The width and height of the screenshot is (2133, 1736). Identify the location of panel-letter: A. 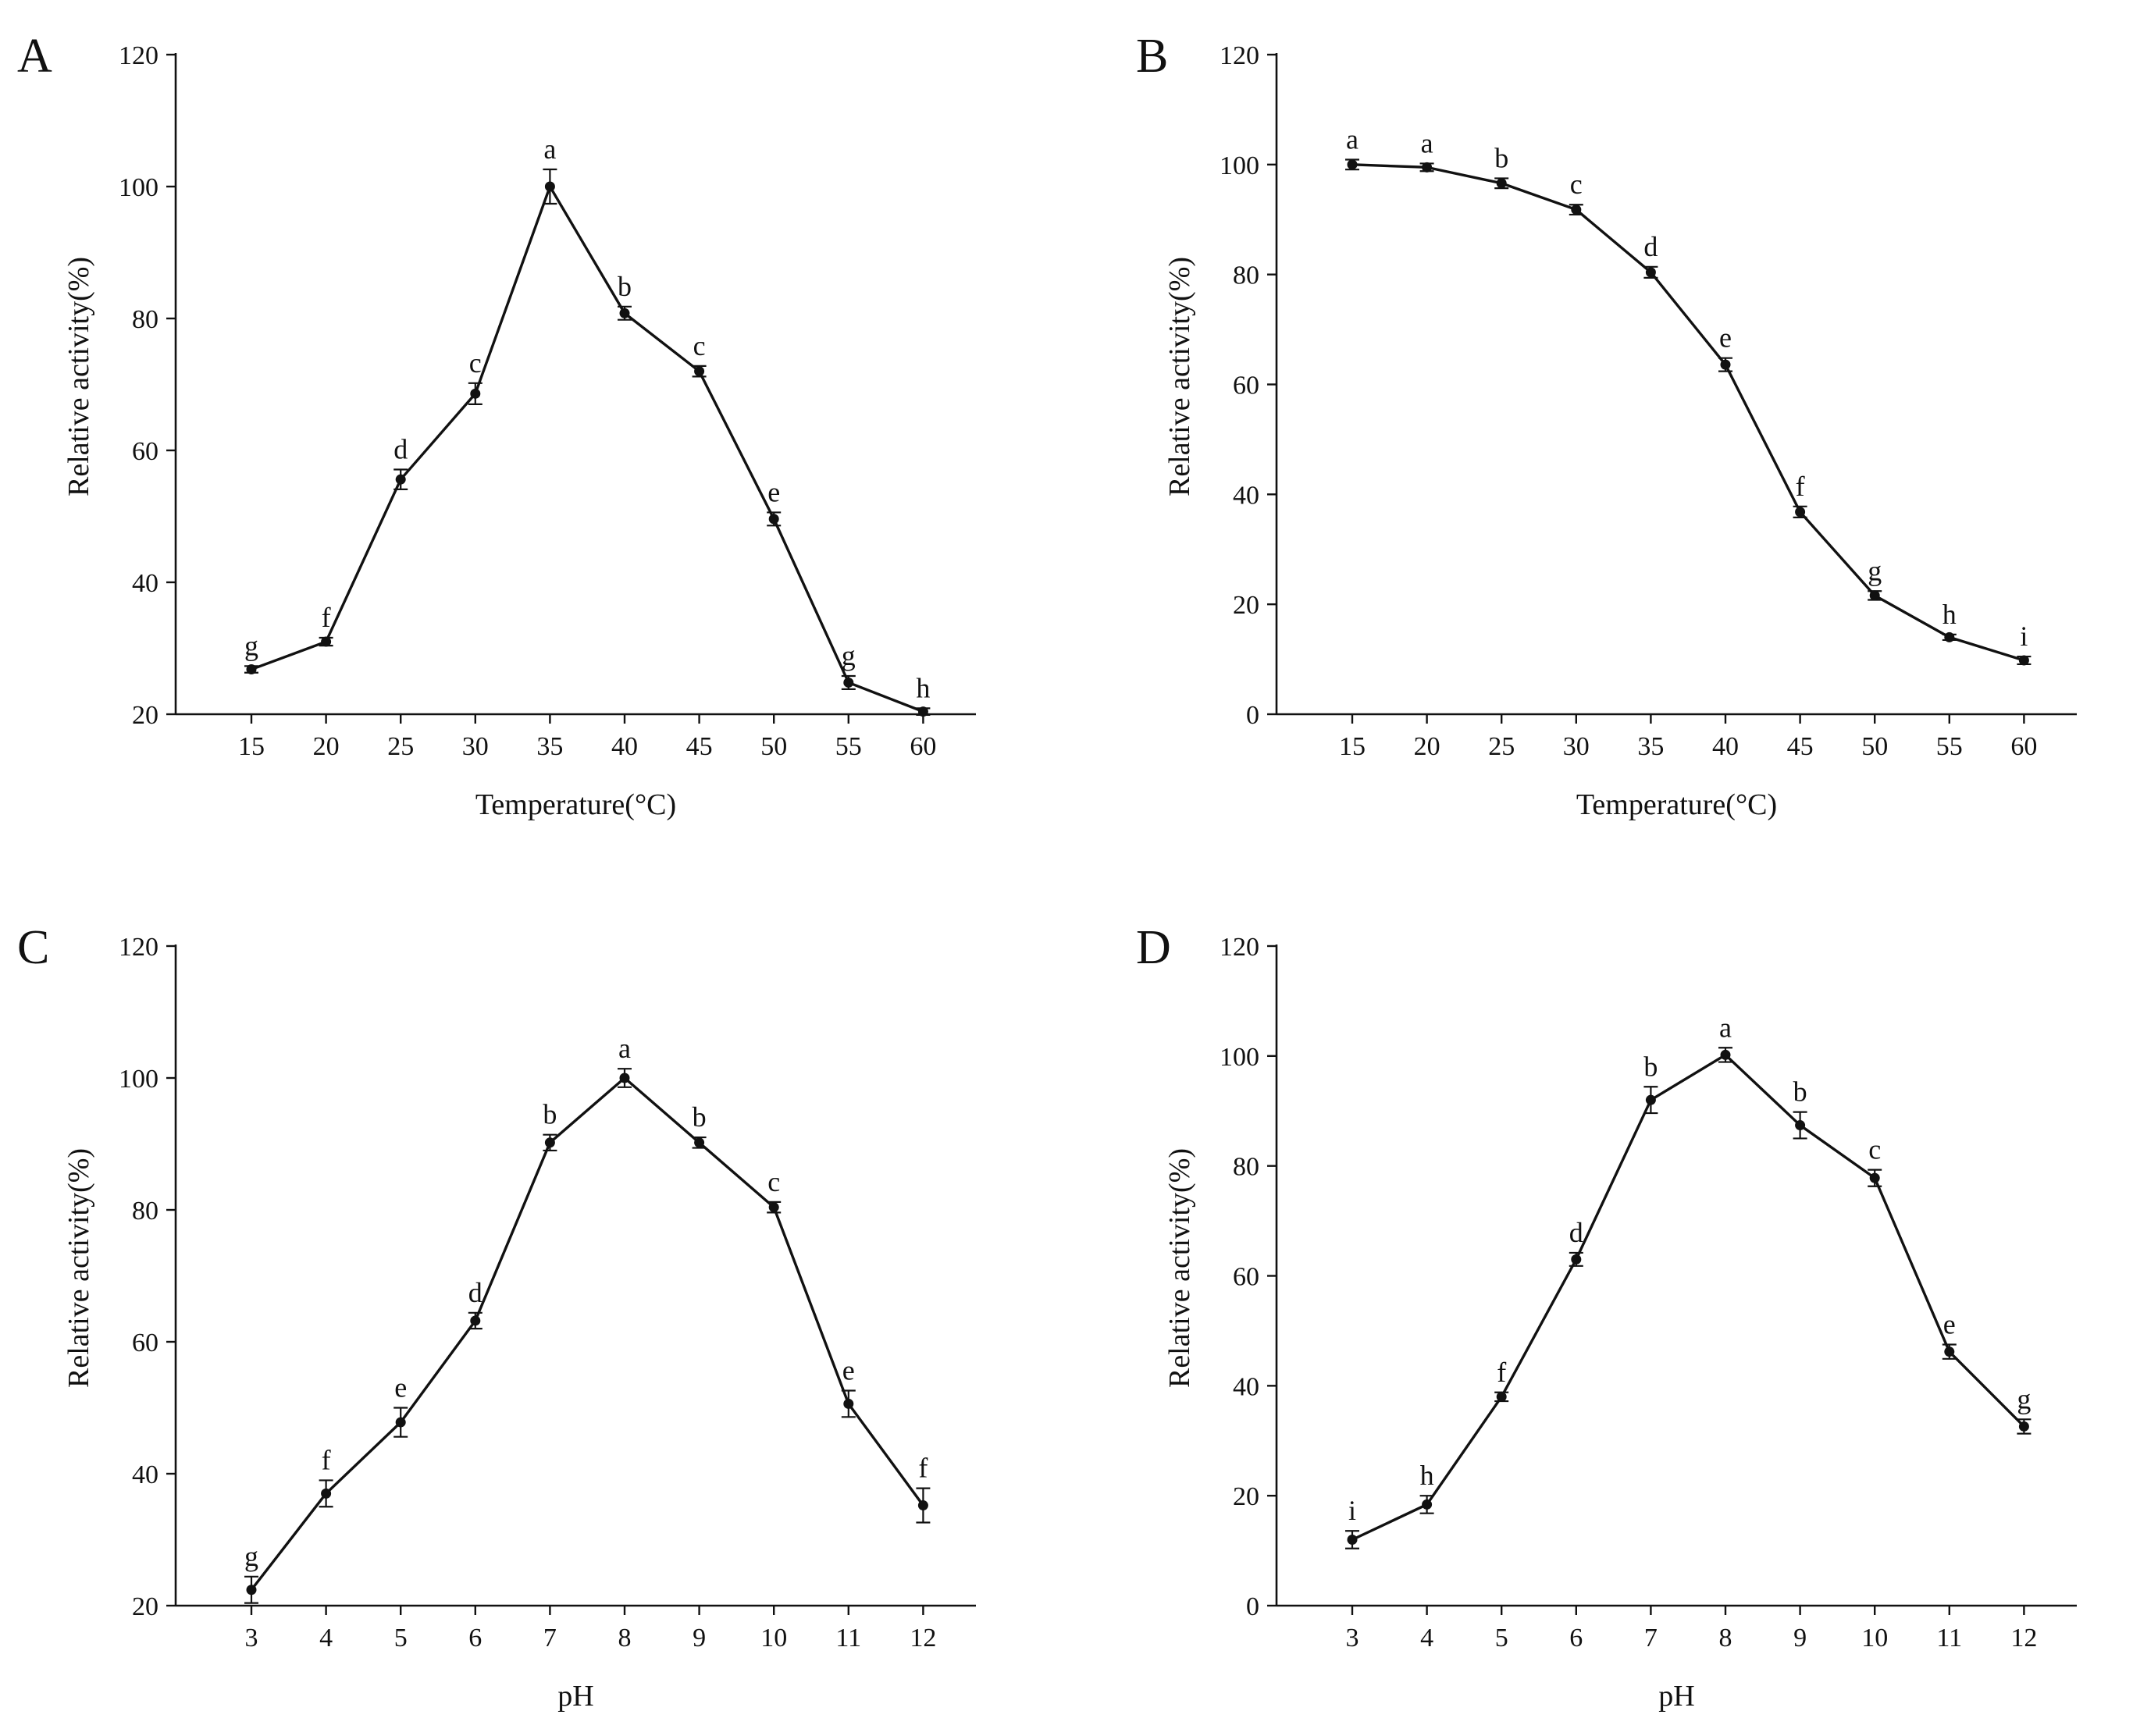
(34, 57).